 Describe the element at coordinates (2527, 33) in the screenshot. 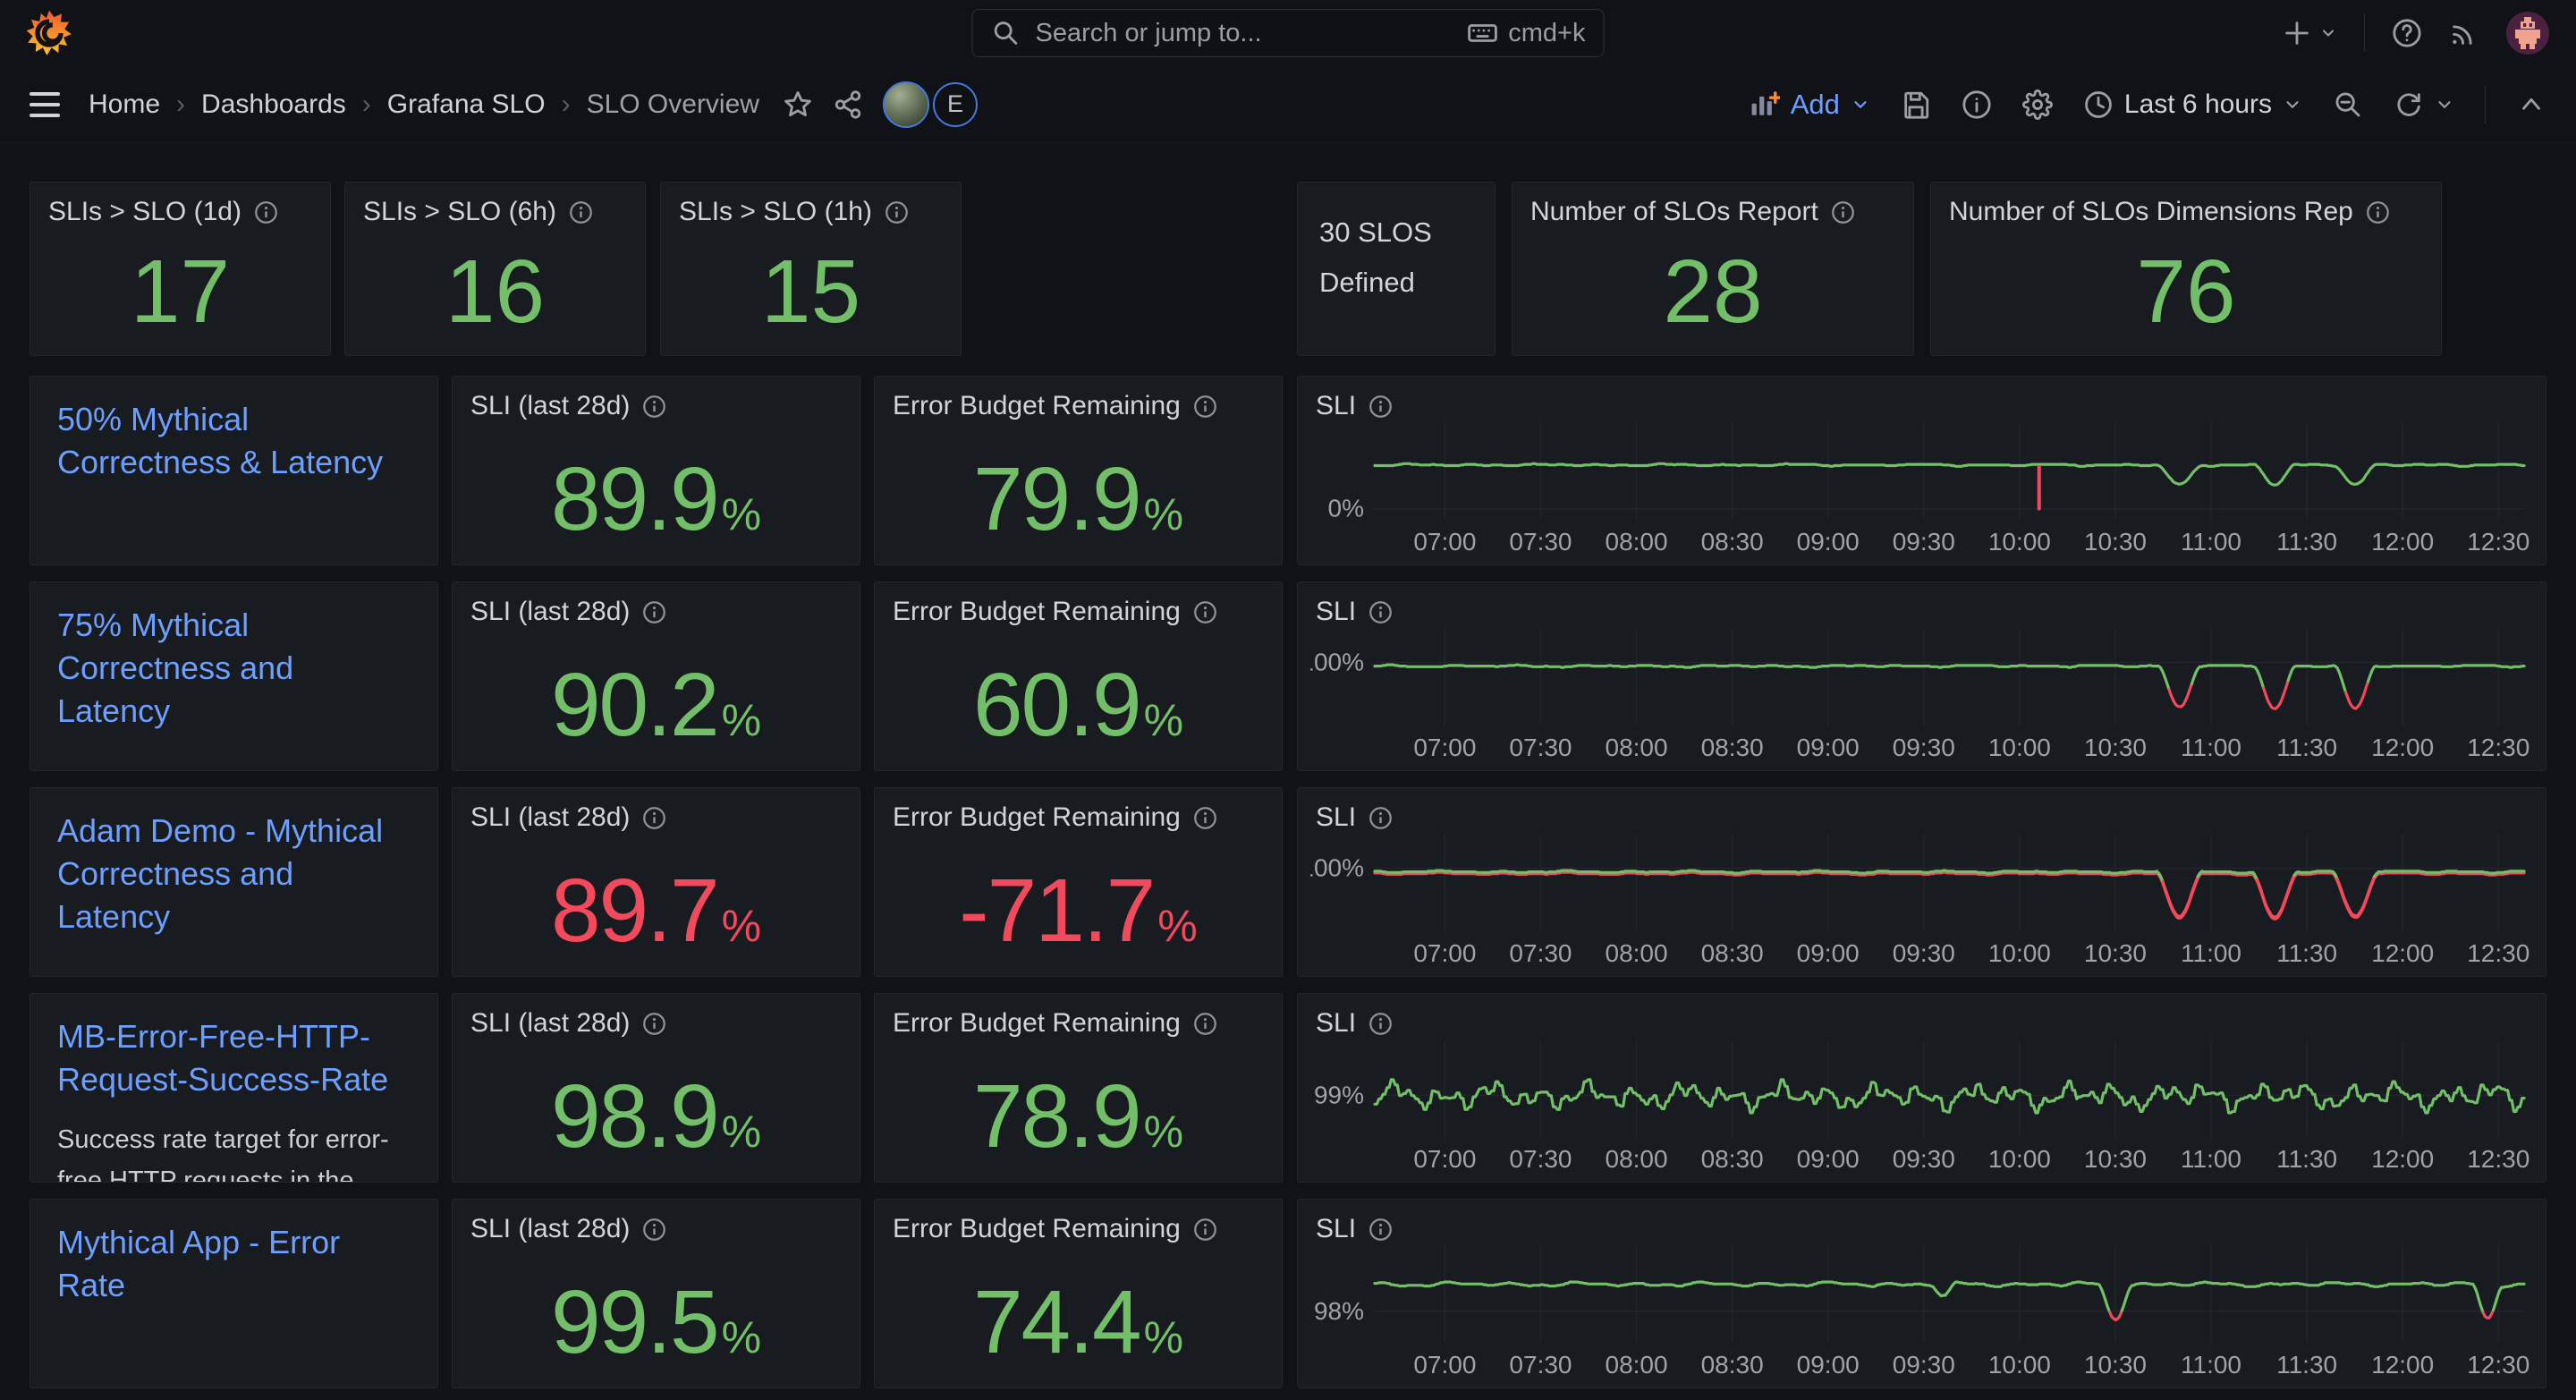

I see `user-avatar` at that location.